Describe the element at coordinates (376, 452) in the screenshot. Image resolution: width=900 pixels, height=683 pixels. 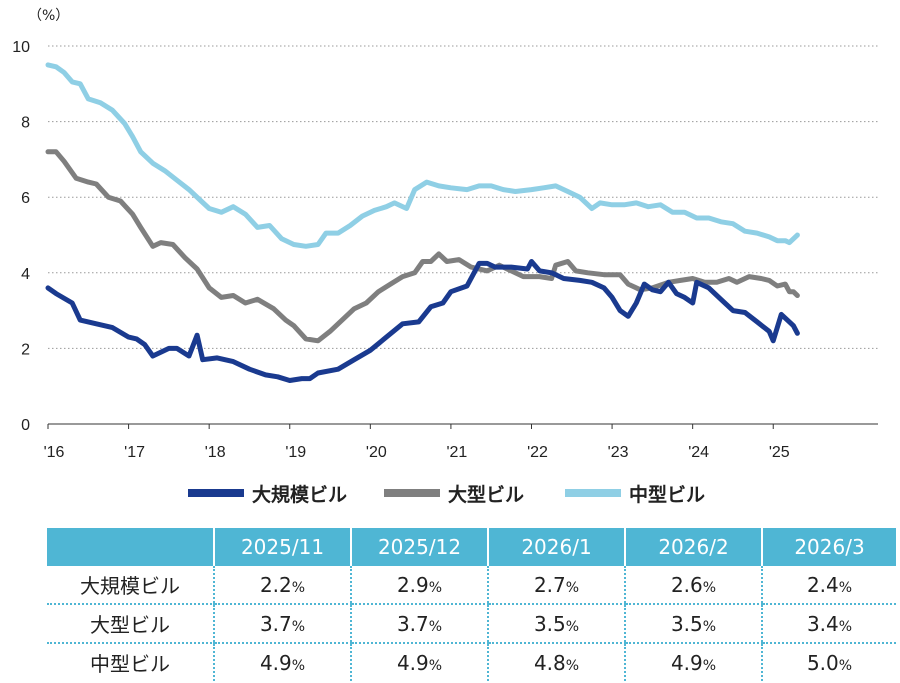
I see `x-tick-label: '20` at that location.